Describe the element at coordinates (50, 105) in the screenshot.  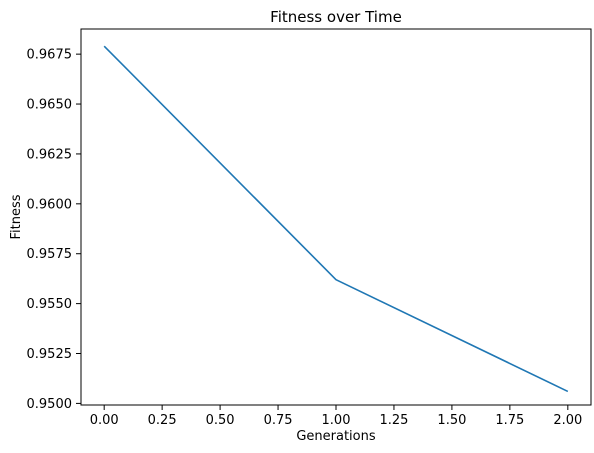
I see `y-tick-label: 0.9650` at that location.